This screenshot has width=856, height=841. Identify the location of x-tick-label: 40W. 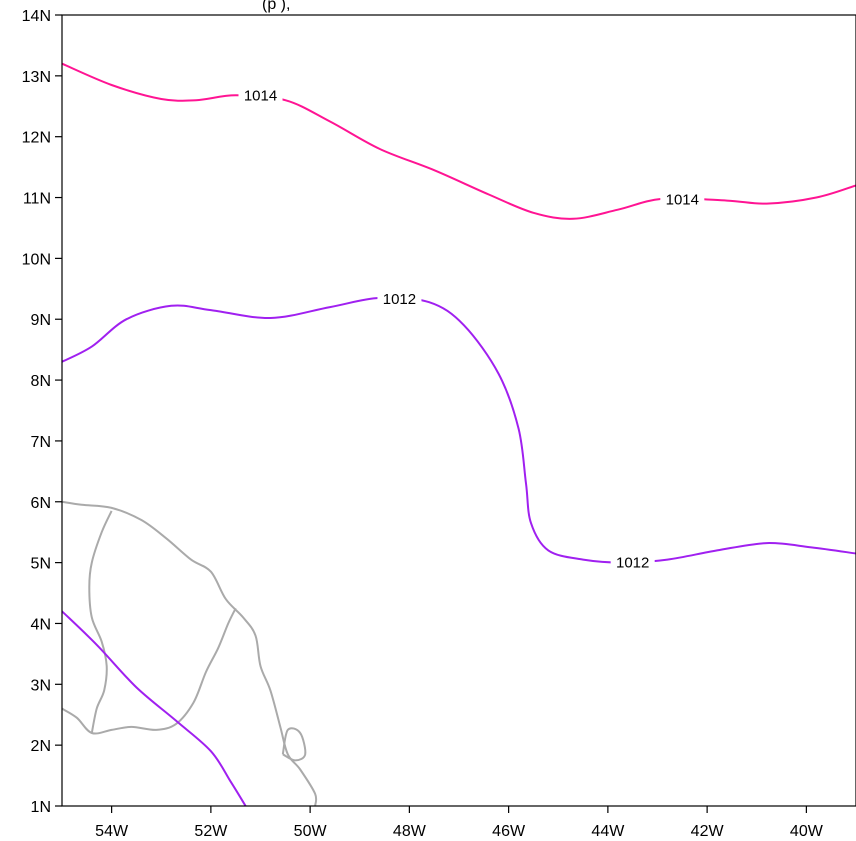
(807, 831).